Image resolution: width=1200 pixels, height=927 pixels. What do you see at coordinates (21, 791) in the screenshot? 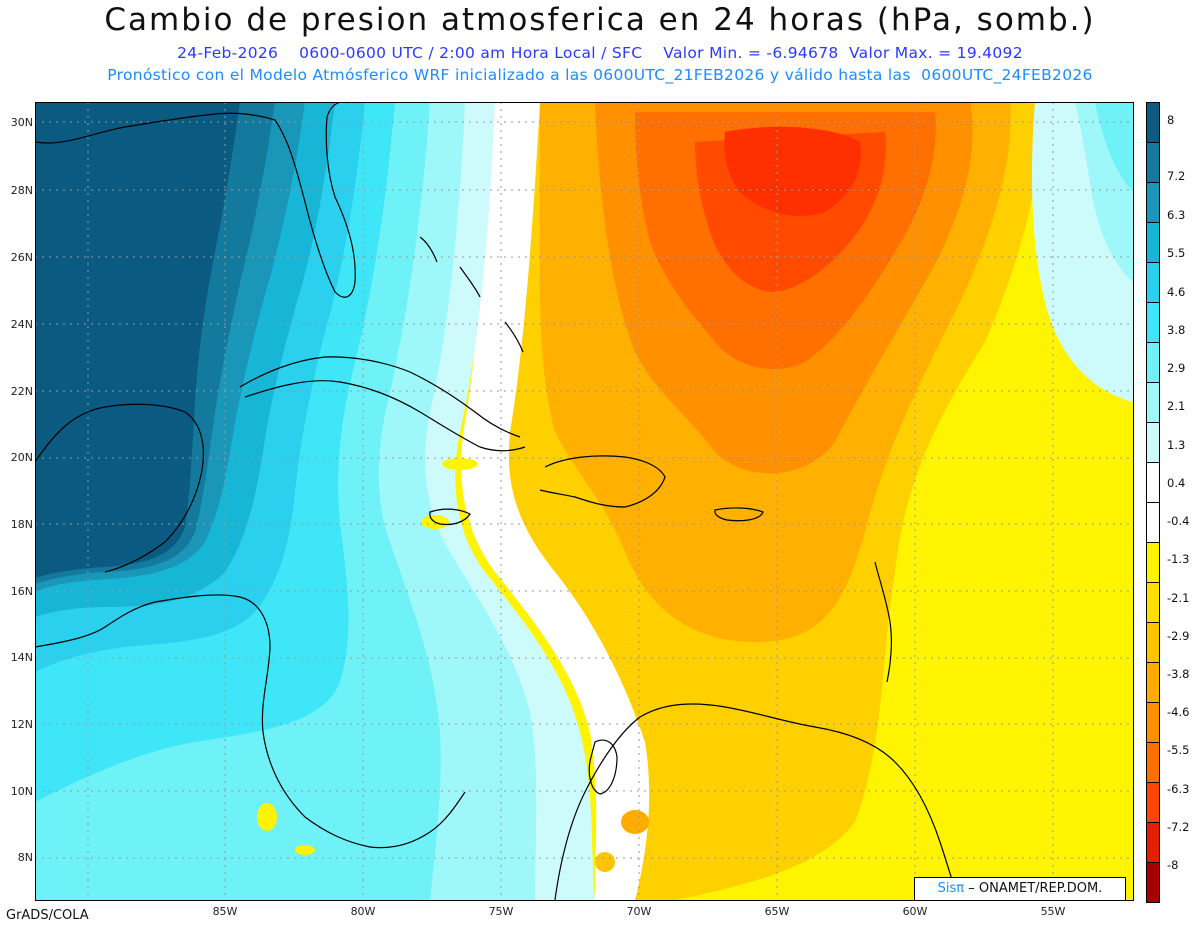
I see `lat-label-10n: 10N` at bounding box center [21, 791].